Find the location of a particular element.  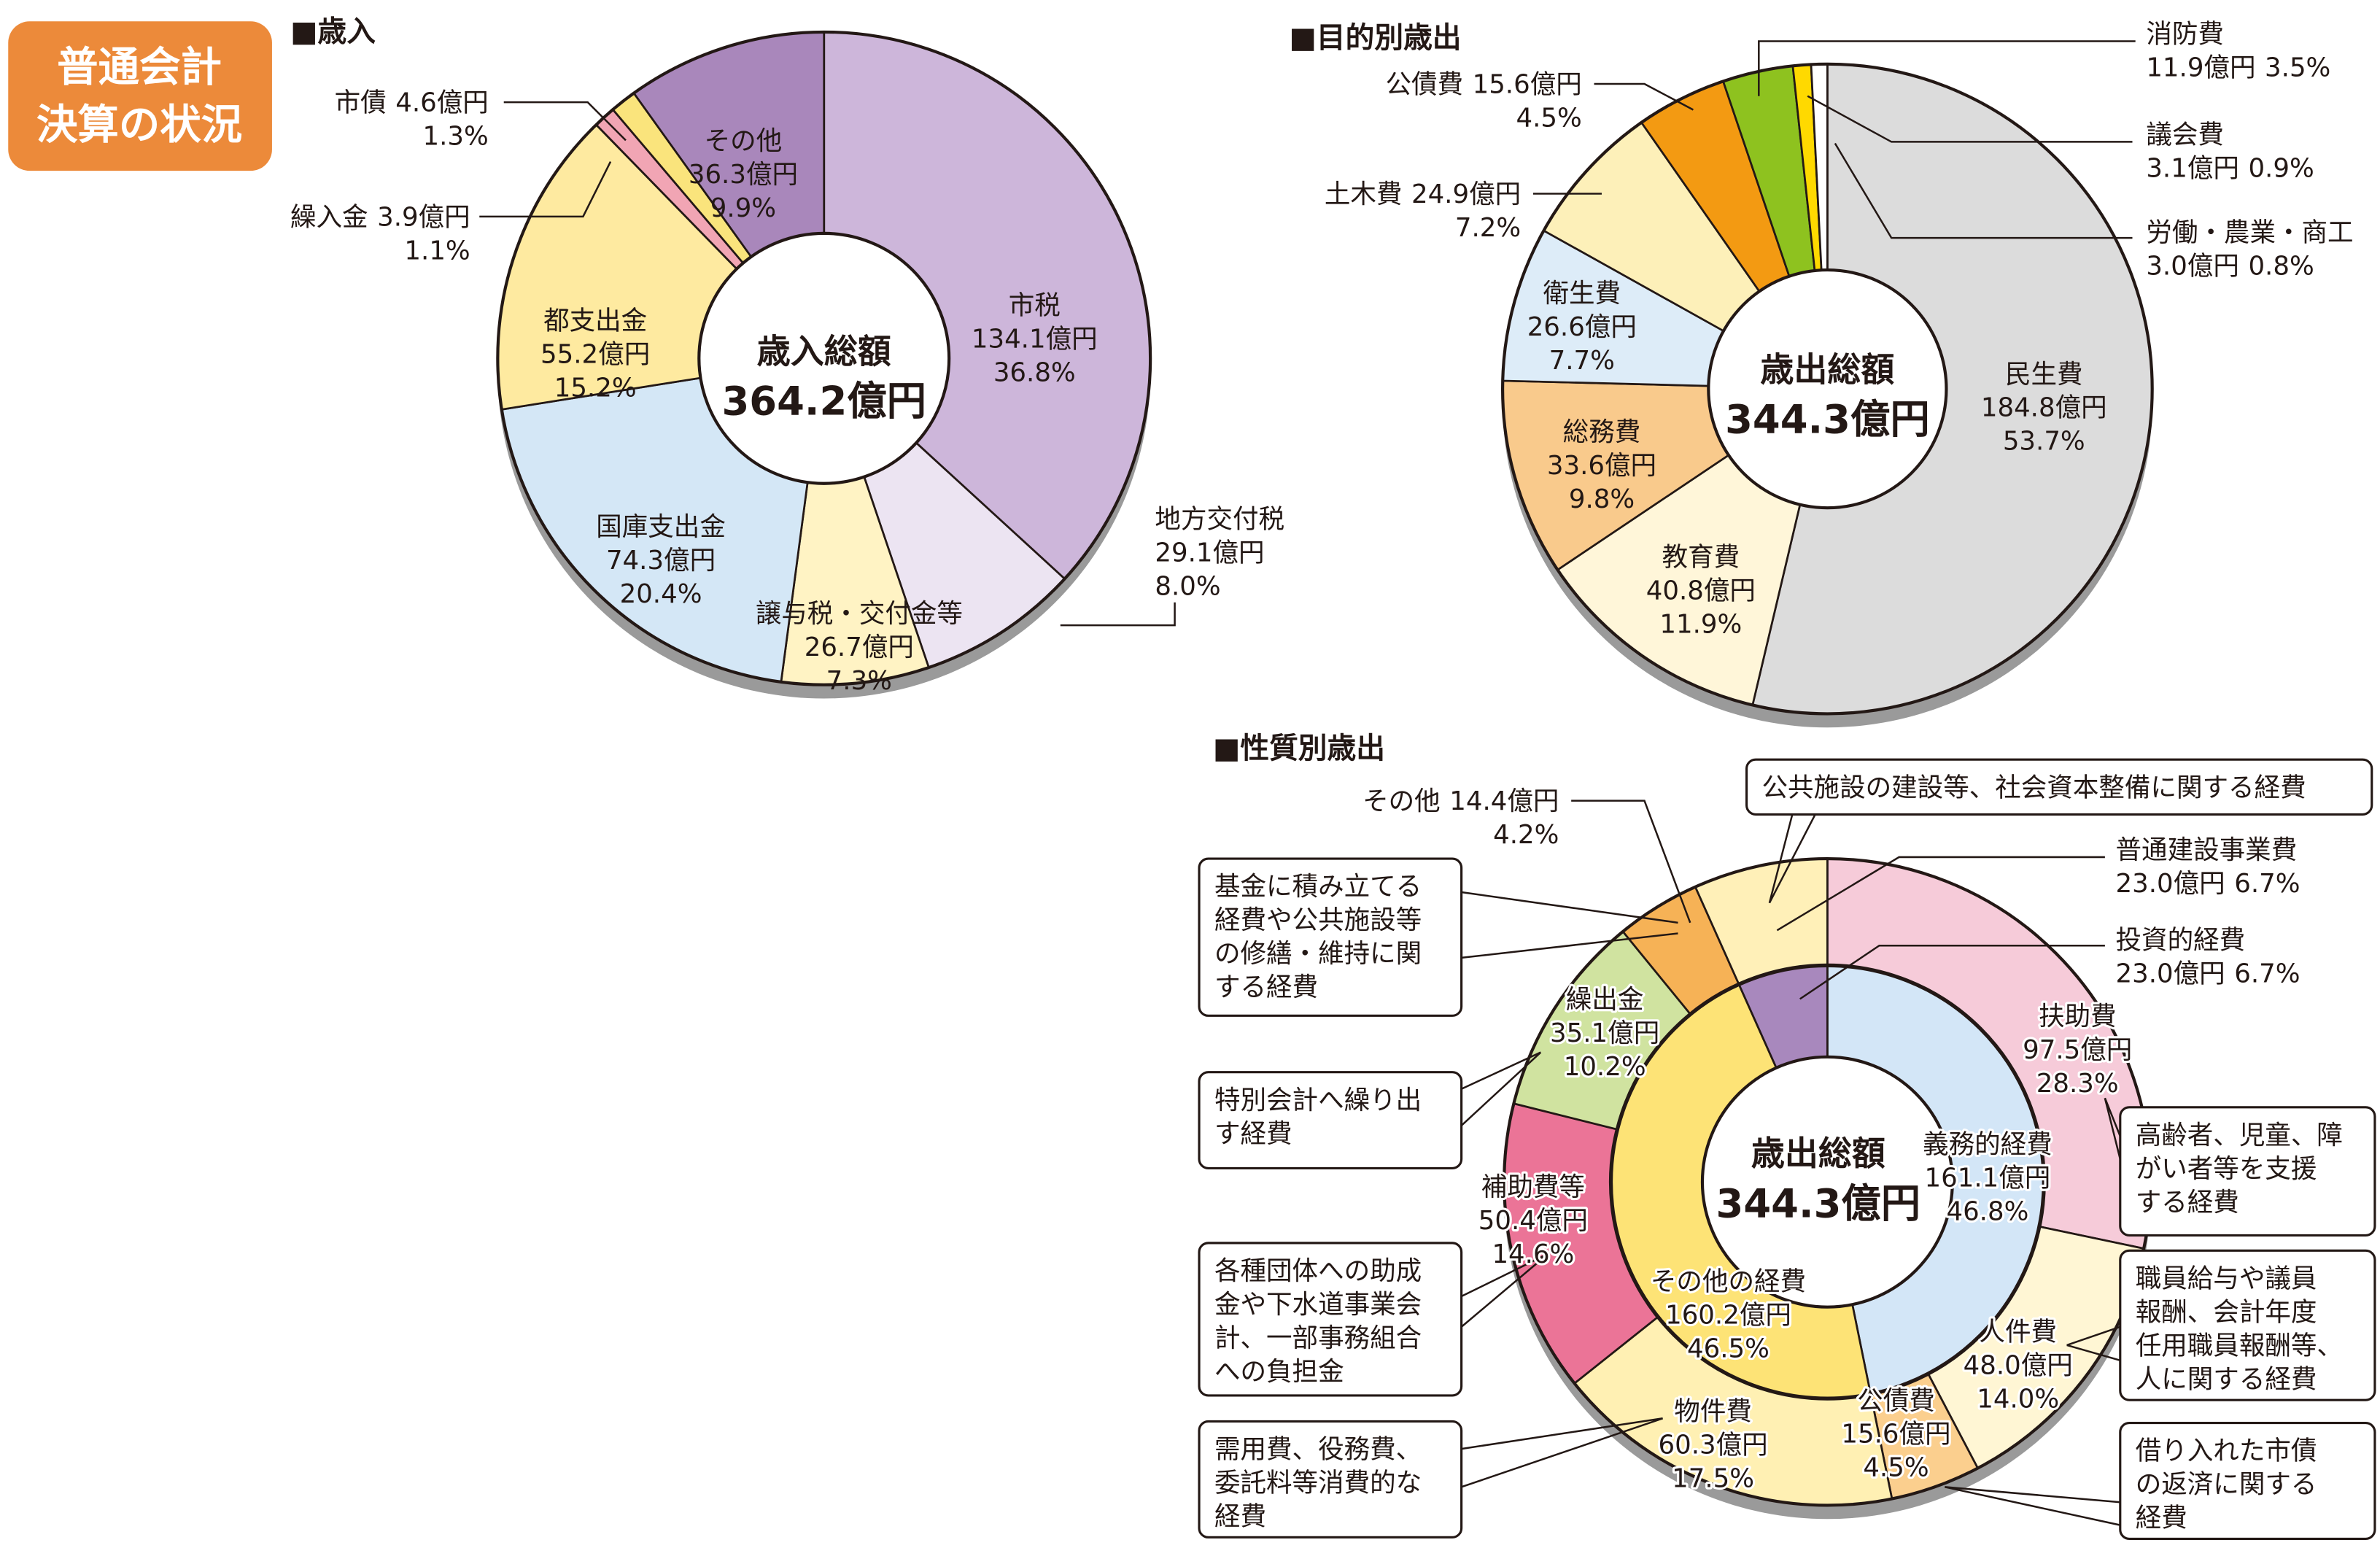

label-personnel-line: 48.0億円 is located at coordinates (2018, 1366).